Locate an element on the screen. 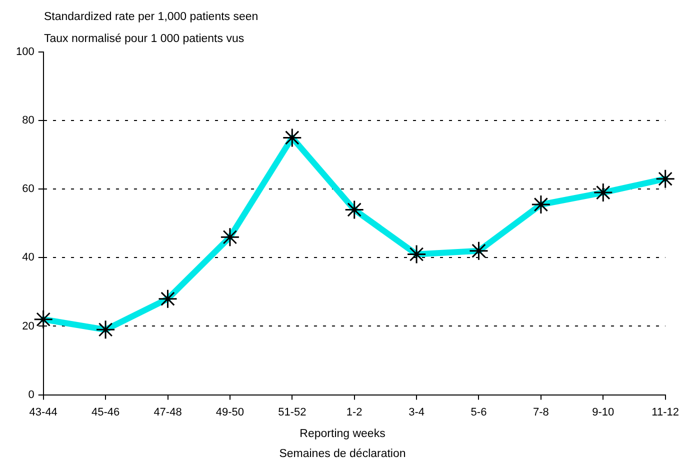  y-tick-label: 20 is located at coordinates (28, 326).